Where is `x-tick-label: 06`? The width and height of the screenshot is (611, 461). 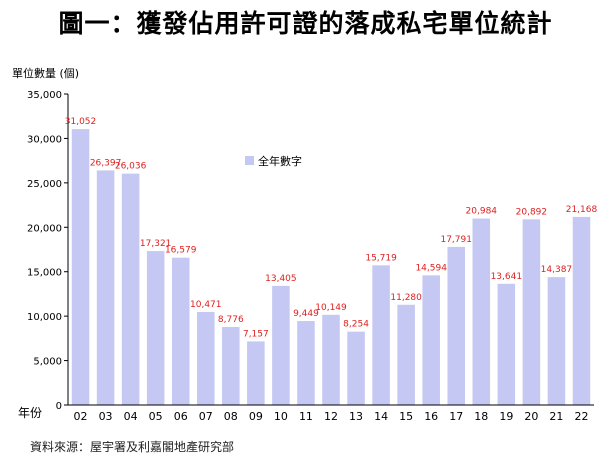 x-tick-label: 06 is located at coordinates (181, 416).